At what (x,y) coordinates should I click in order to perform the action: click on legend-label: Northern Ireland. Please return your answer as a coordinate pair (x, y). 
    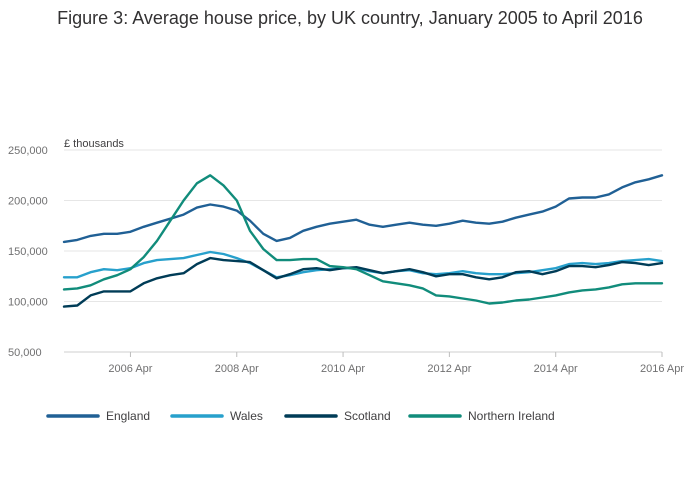
    Looking at the image, I should click on (511, 416).